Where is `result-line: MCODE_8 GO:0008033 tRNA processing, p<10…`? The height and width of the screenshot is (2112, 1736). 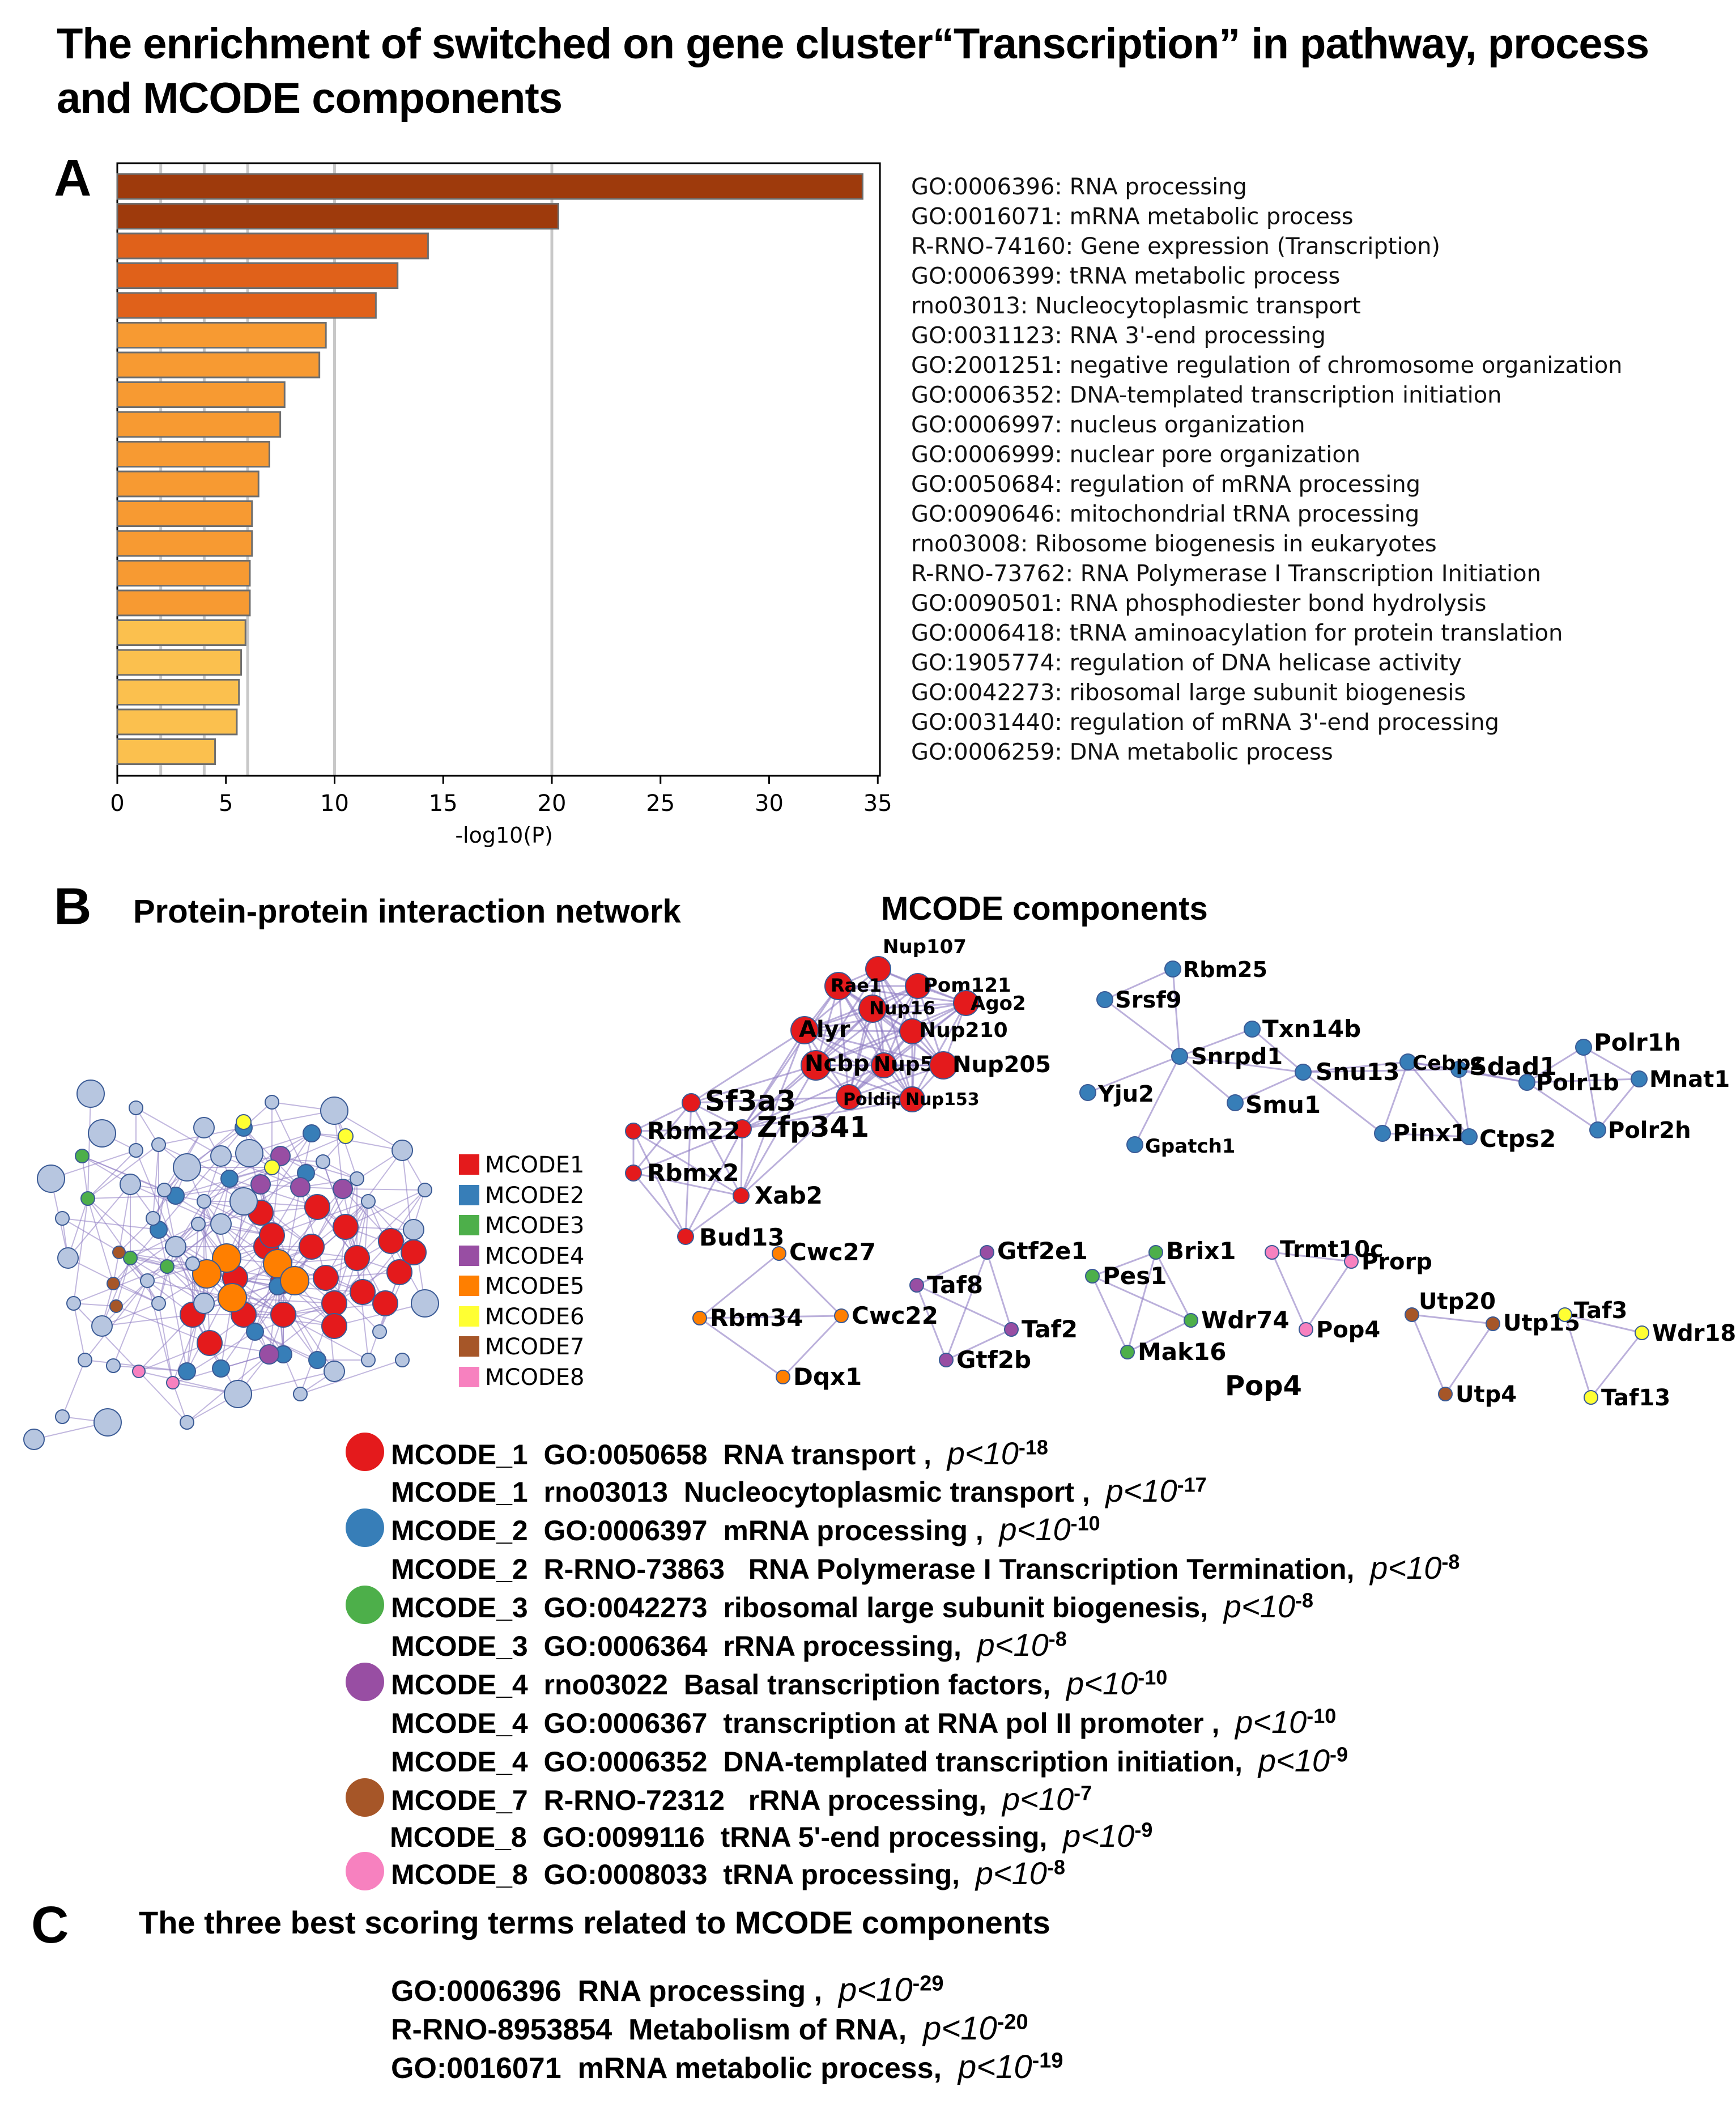 result-line: MCODE_8 GO:0008033 tRNA processing, p<10… is located at coordinates (728, 1873).